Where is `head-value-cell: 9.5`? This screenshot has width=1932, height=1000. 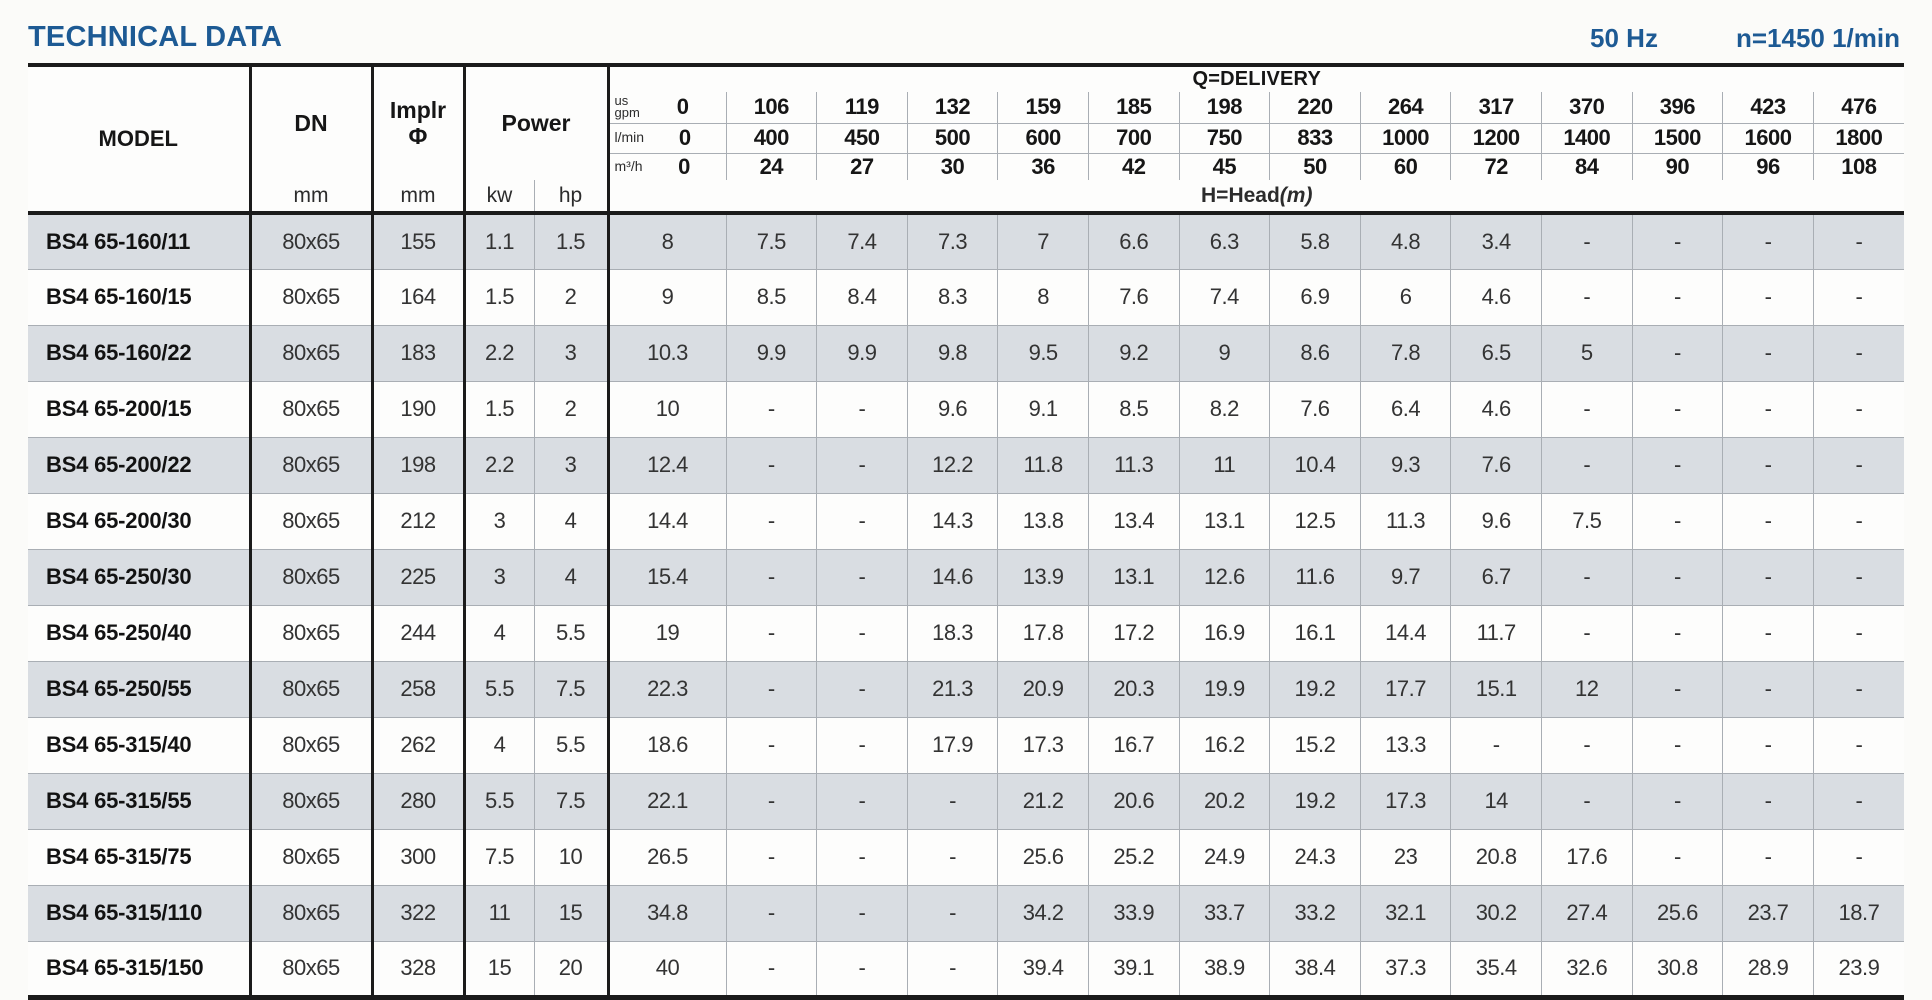 head-value-cell: 9.5 is located at coordinates (1043, 352).